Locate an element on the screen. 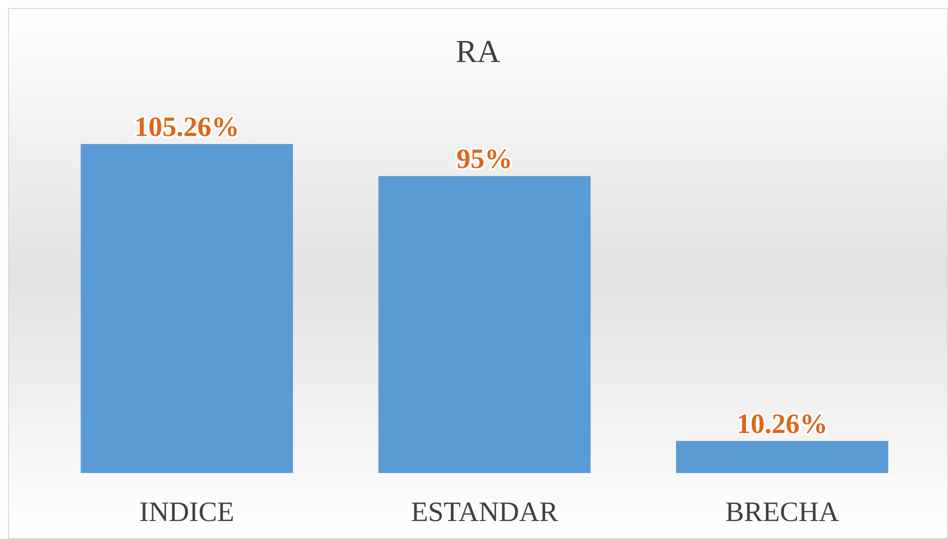 The height and width of the screenshot is (539, 948). data-label: 95% is located at coordinates (484, 160).